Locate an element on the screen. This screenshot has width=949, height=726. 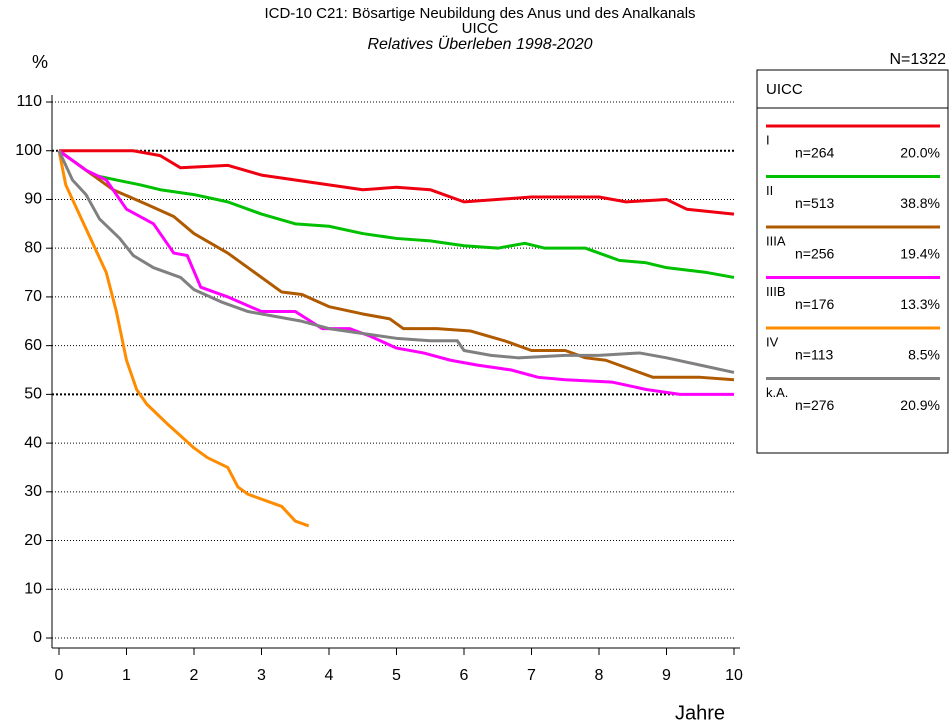
legend-share: 20.0% is located at coordinates (920, 153).